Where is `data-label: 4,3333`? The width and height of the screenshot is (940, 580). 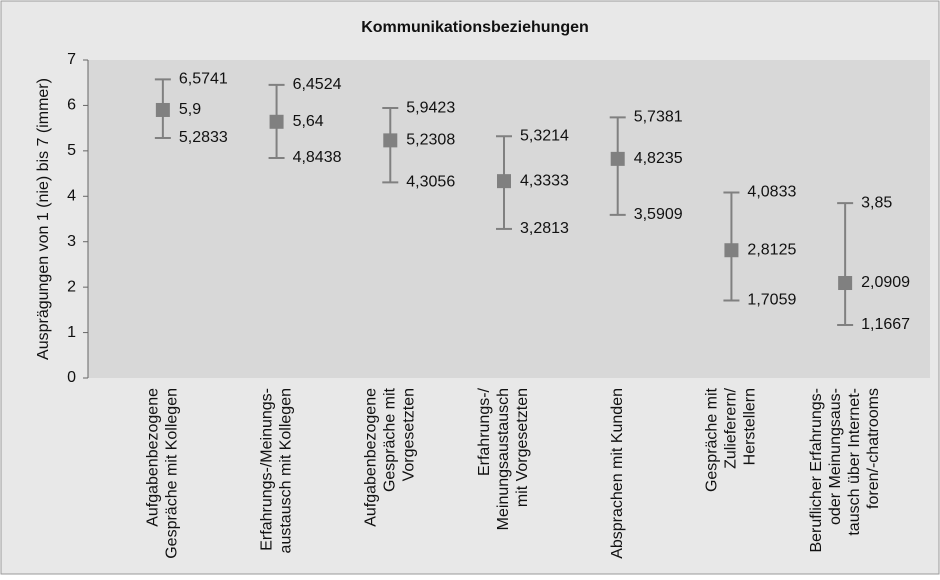 data-label: 4,3333 is located at coordinates (544, 180).